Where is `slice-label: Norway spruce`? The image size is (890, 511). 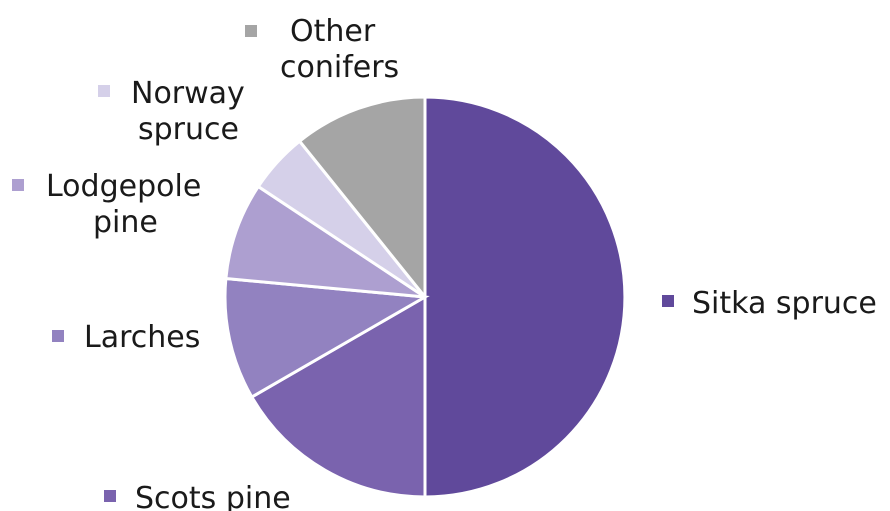 slice-label: Norway spruce is located at coordinates (188, 111).